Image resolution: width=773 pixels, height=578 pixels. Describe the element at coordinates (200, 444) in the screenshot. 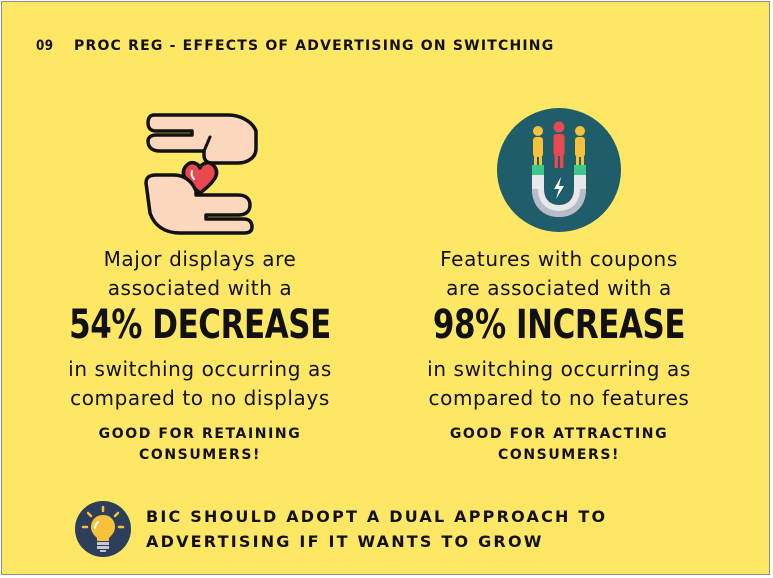

I see `left-note: GOOD FOR RETAINING CONSUMERS!` at that location.